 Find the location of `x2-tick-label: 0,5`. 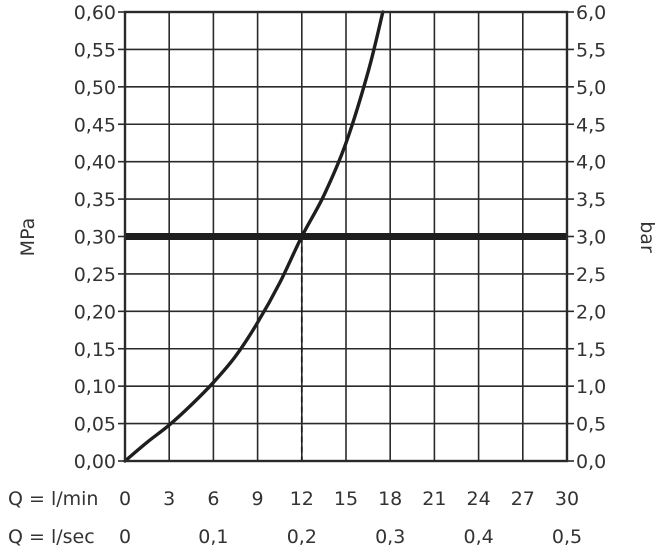

x2-tick-label: 0,5 is located at coordinates (567, 537).